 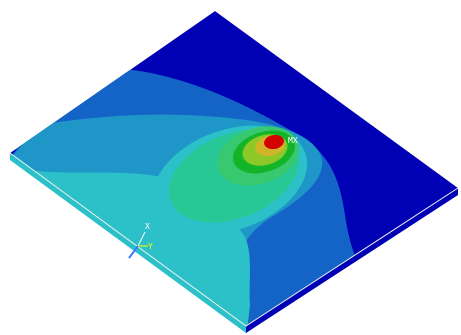 I want to click on coordinate-triad: X Y, so click(x=140, y=240).